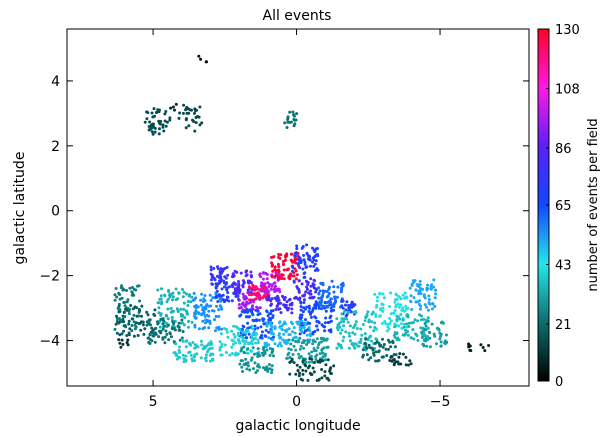 Image resolution: width=610 pixels, height=437 pixels. What do you see at coordinates (300, 349) in the screenshot?
I see `field-28-point` at bounding box center [300, 349].